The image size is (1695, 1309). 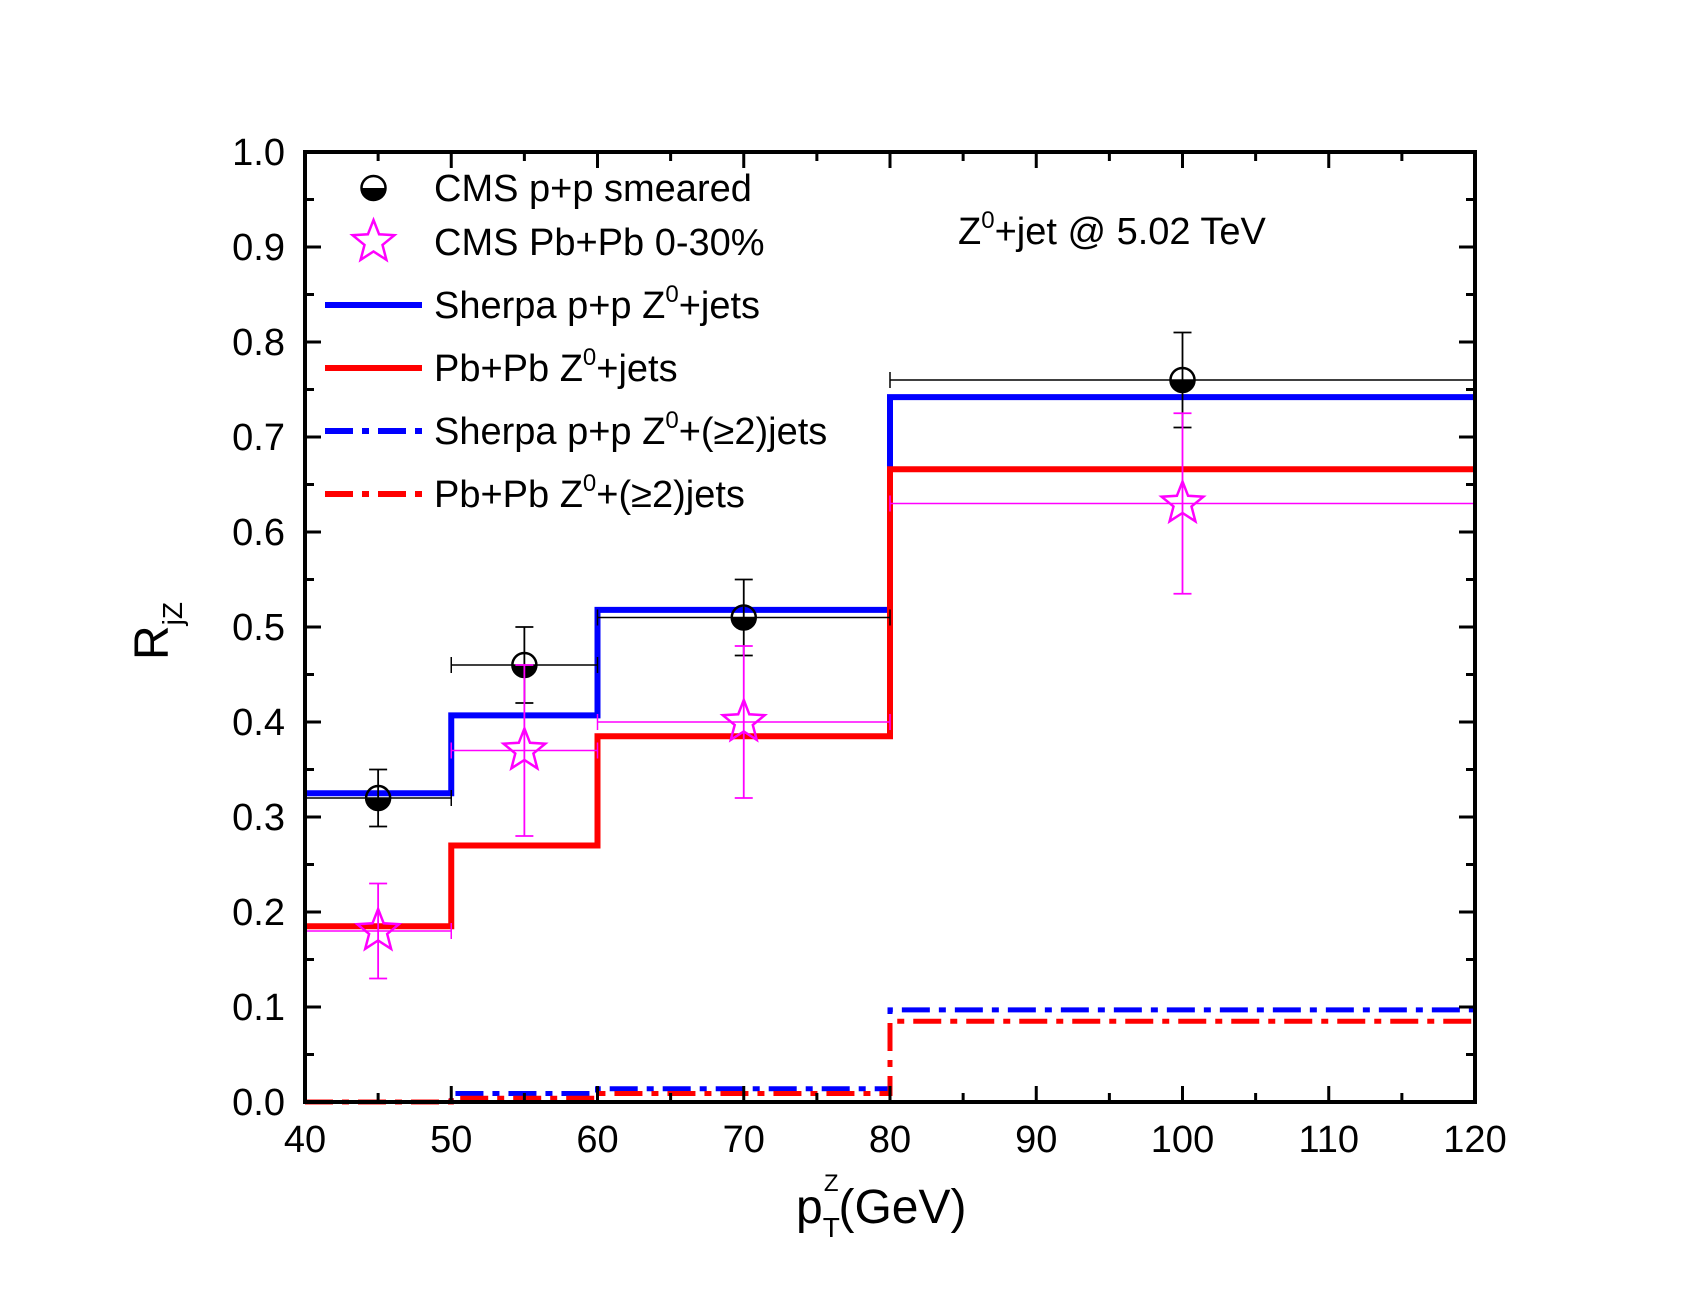 I want to click on y-tick-label: 0.5, so click(x=258, y=628).